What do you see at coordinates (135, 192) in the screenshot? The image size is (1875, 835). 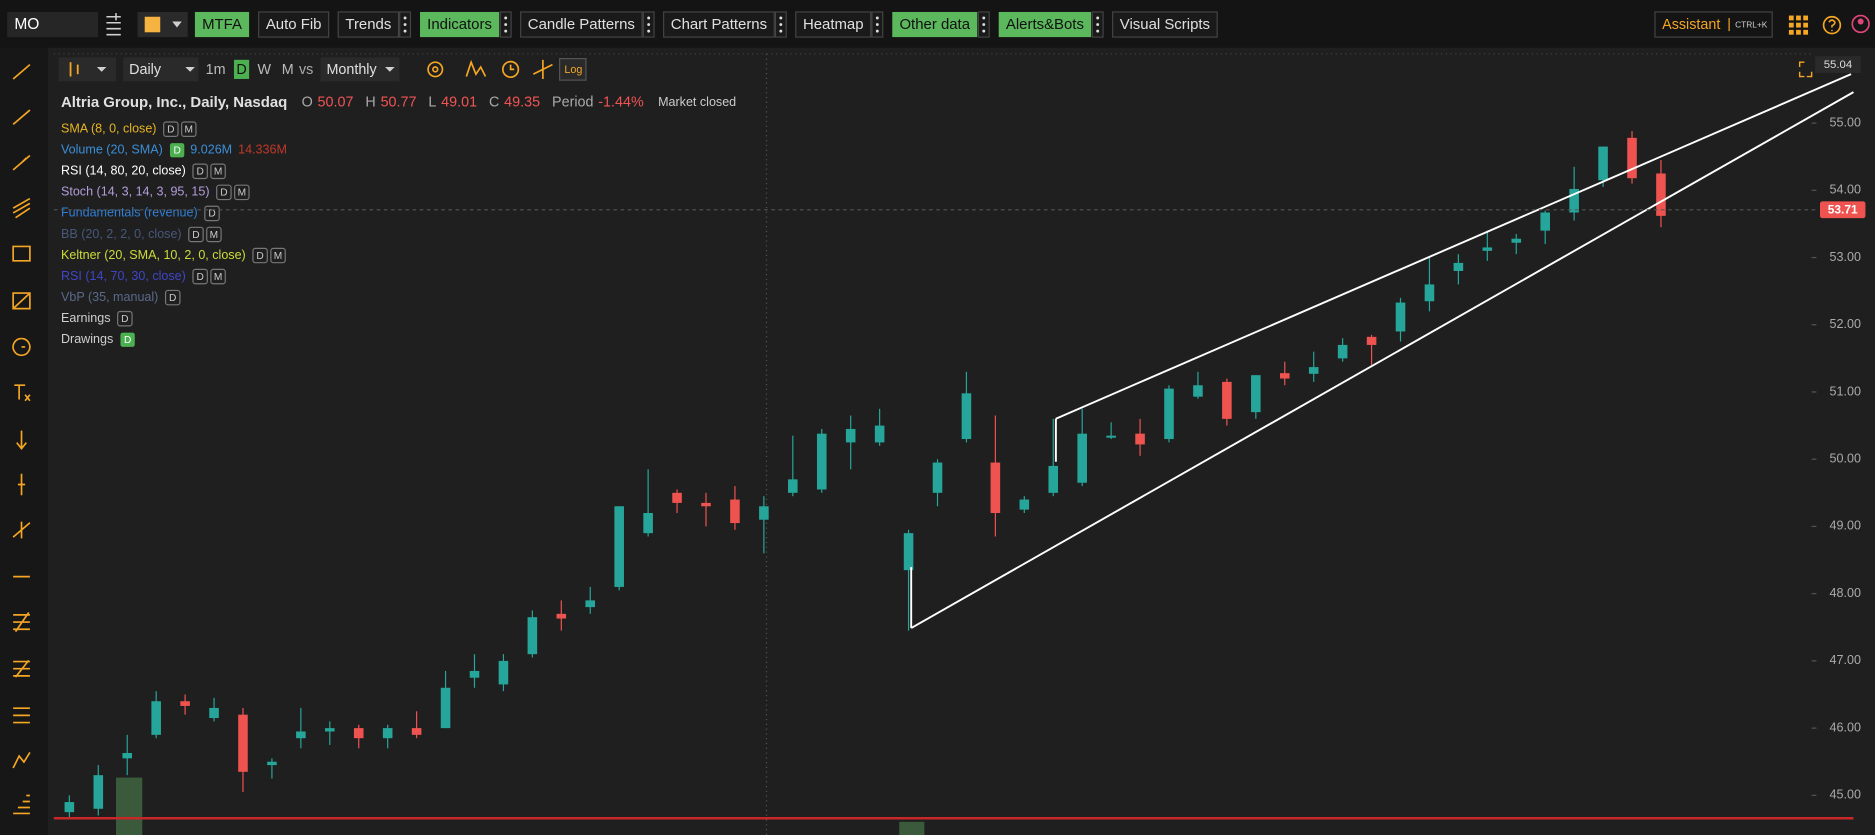 I see `indicator-name: Stoch (14, 3, 14, 3, 95, 15)` at bounding box center [135, 192].